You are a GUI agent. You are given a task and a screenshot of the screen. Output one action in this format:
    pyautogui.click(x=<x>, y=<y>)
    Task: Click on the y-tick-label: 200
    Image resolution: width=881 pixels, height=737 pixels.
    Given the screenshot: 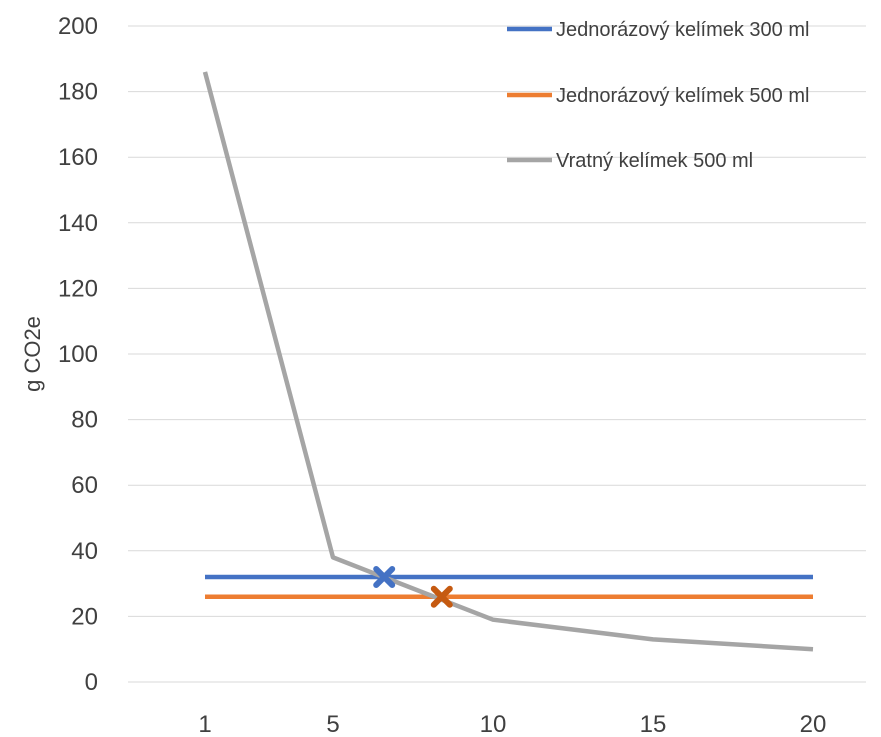 What is the action you would take?
    pyautogui.click(x=78, y=26)
    